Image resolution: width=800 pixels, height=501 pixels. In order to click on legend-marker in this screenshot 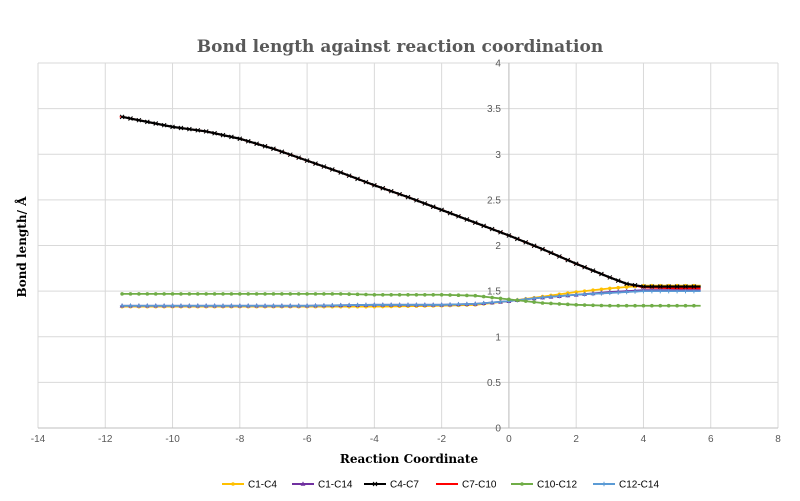, I will do `click(522, 484)`.